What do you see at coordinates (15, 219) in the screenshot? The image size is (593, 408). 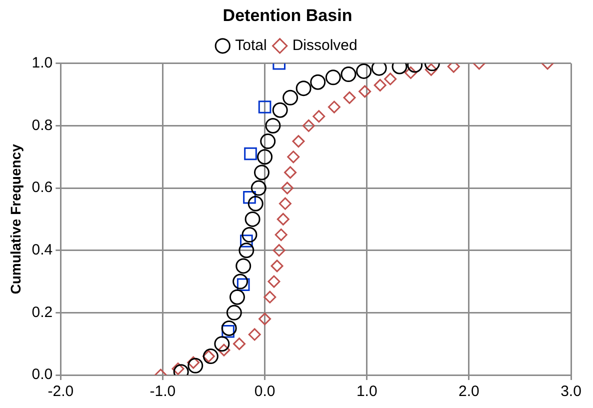 I see `y-axis-title: Cumulative Frequency` at bounding box center [15, 219].